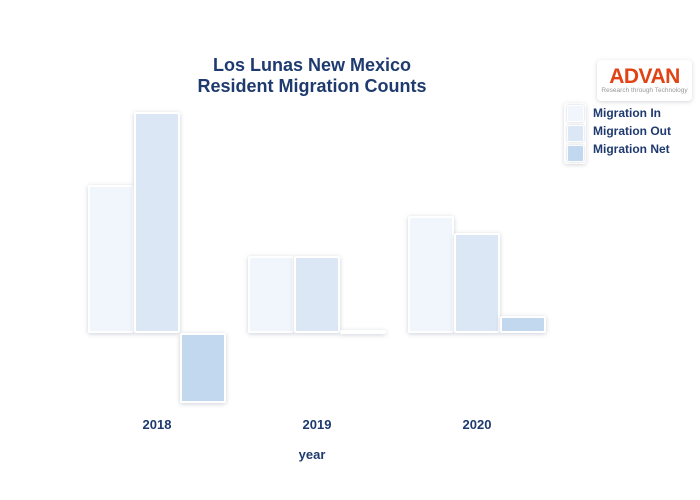 This screenshot has width=700, height=500. What do you see at coordinates (111, 259) in the screenshot?
I see `bar-migration-in-2018` at bounding box center [111, 259].